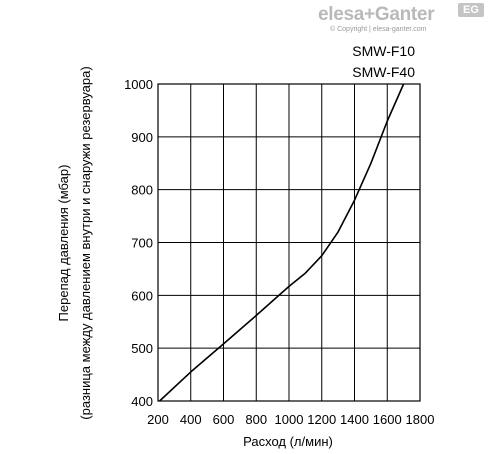 The image size is (488, 454). I want to click on y-tick-label: 400, so click(142, 401).